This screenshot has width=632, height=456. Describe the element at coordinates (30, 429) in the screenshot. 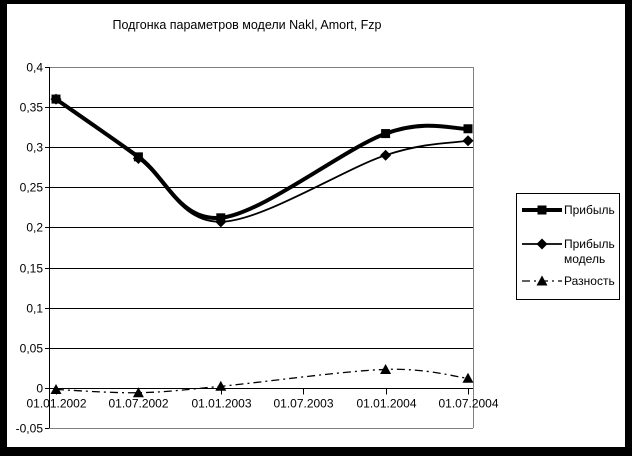

I see `y-tick-label: -0,05` at that location.